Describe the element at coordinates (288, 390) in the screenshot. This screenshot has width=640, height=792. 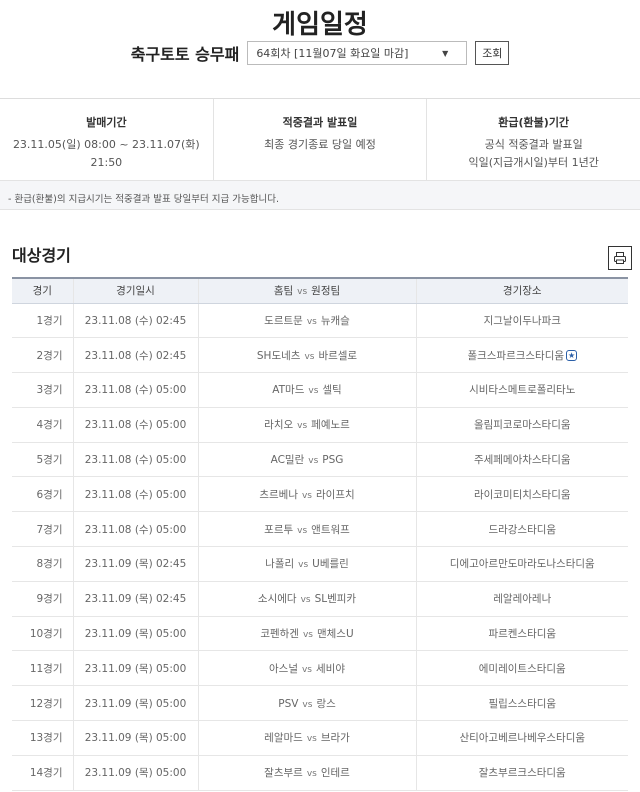
I see `home-team: AT마드` at that location.